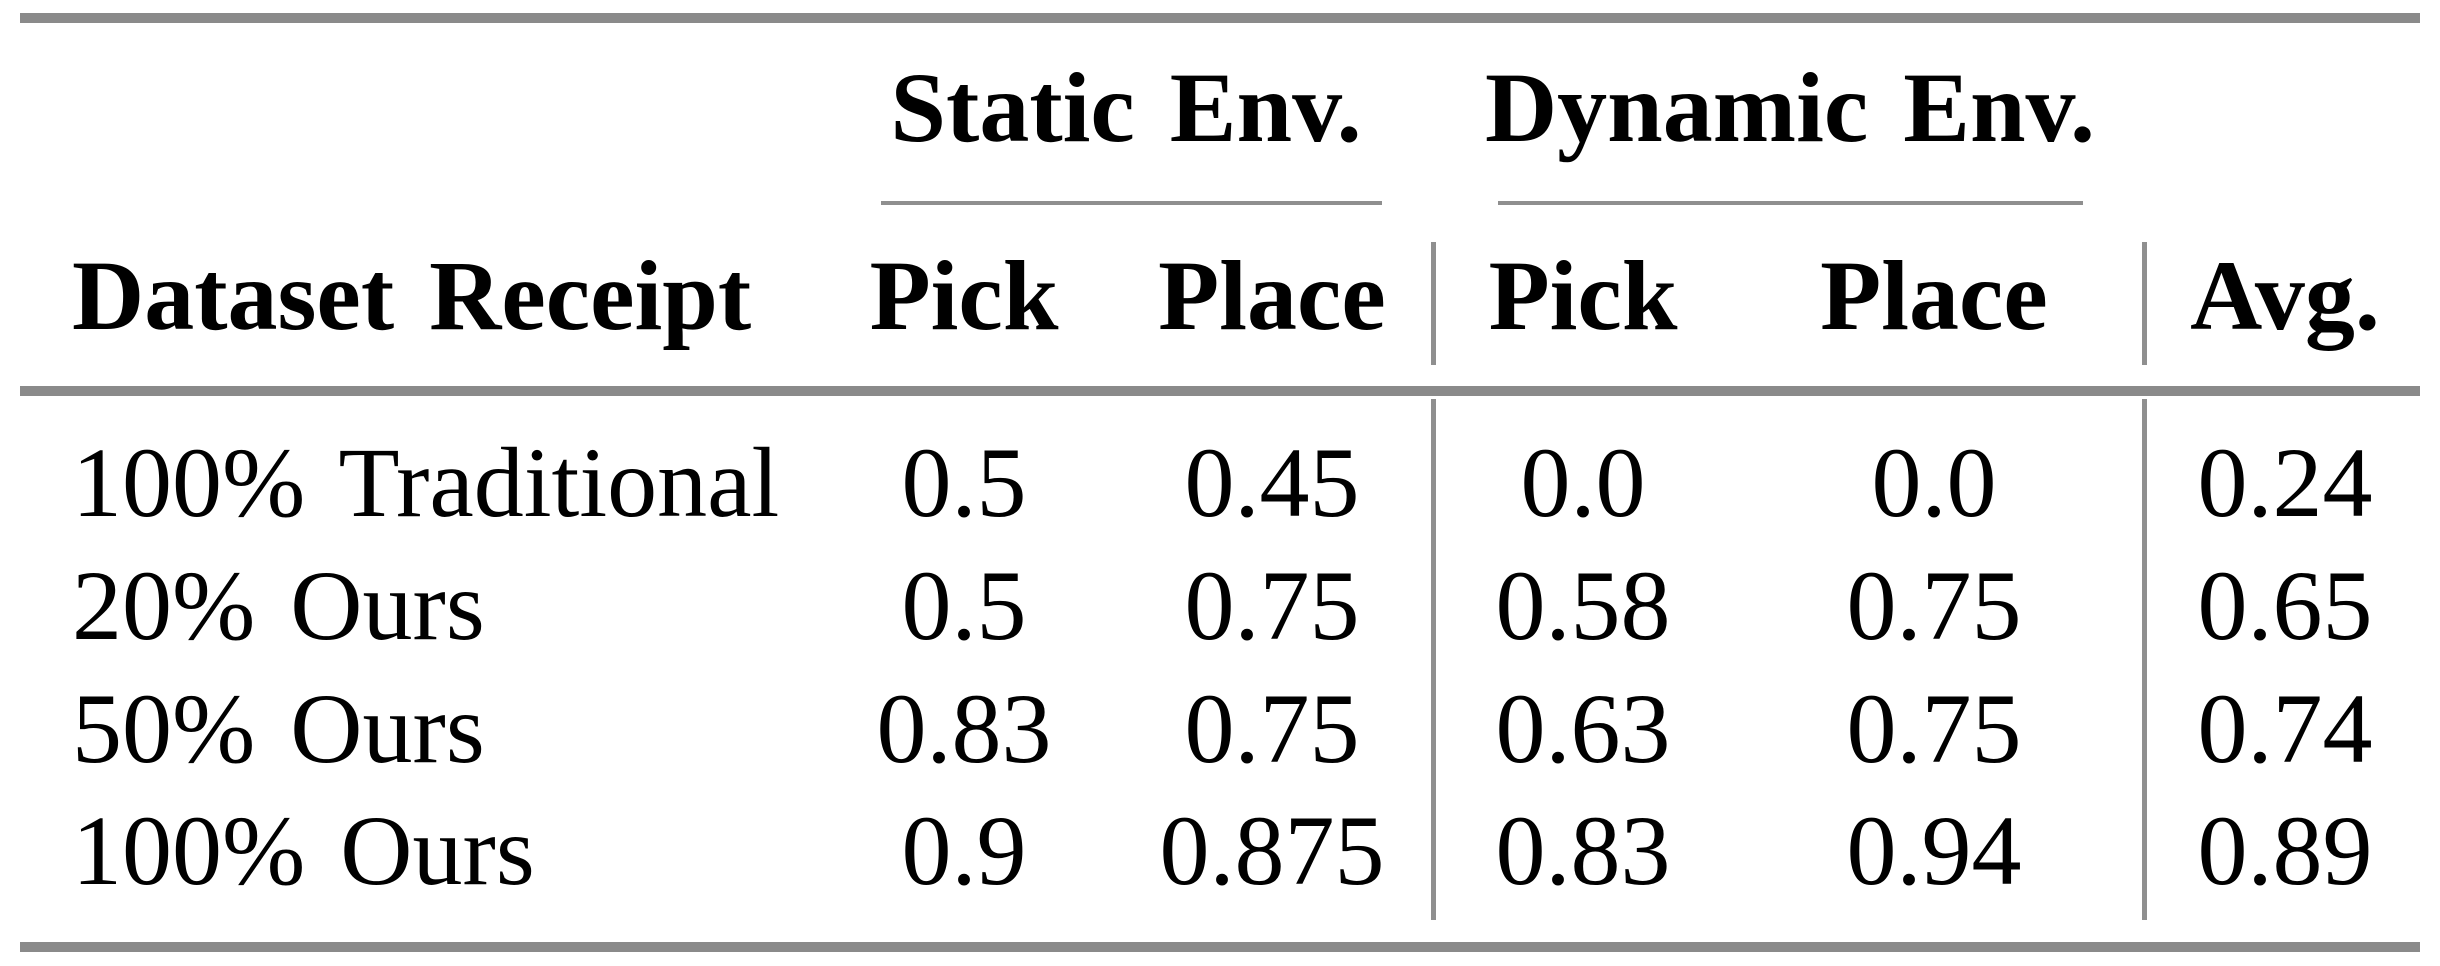 The height and width of the screenshot is (966, 2440). Describe the element at coordinates (964, 728) in the screenshot. I see `cell-static-pick: 0.83` at that location.